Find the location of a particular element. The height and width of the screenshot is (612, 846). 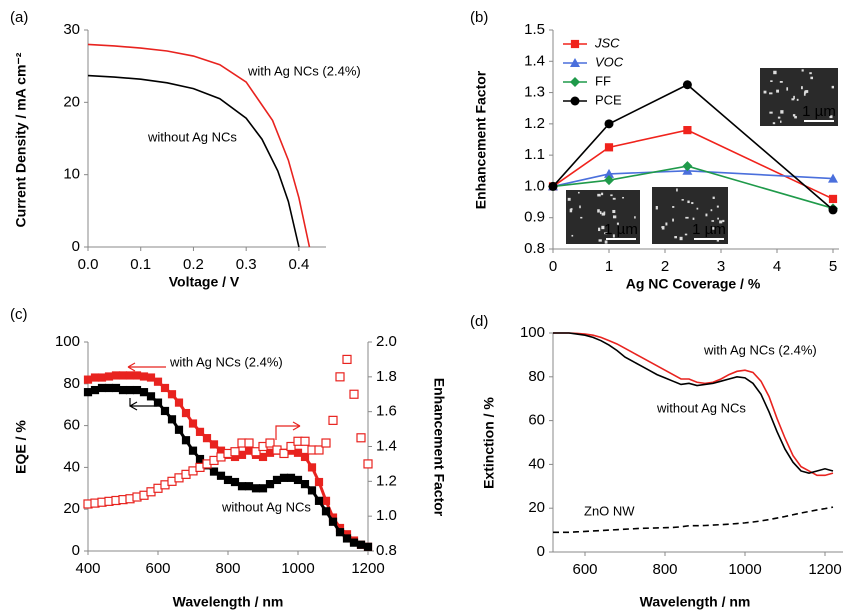

y-axis-label: Current Density / mA cm⁻² is located at coordinates (21, 139).